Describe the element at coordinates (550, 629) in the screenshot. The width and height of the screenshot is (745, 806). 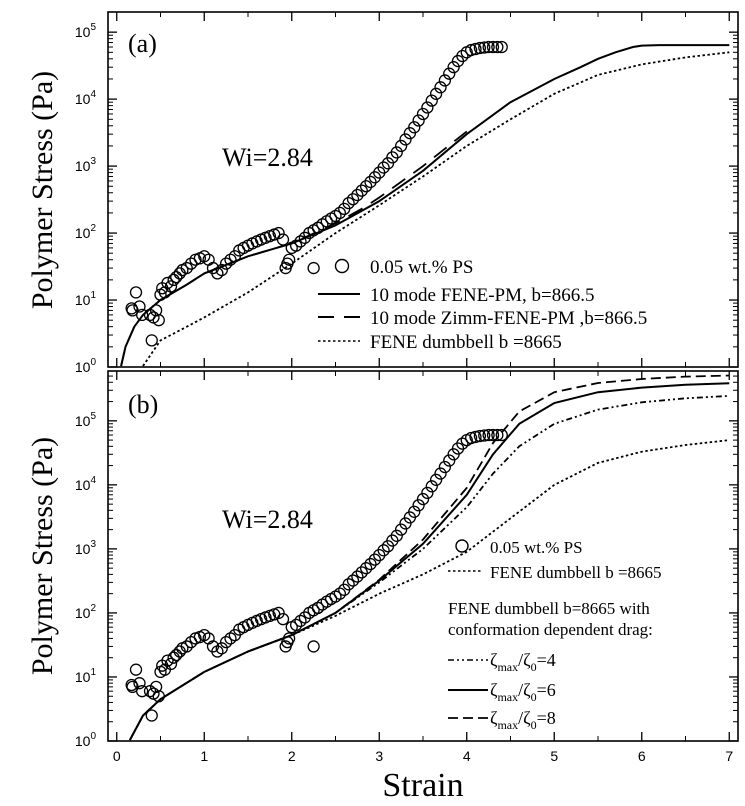
I see `legend-note-line2: conformation dependent drag:` at that location.